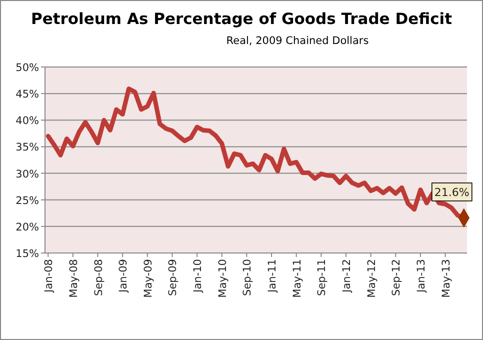 The height and width of the screenshot is (340, 483). What do you see at coordinates (396, 277) in the screenshot?
I see `x-tick-label: Sep-12` at bounding box center [396, 277].